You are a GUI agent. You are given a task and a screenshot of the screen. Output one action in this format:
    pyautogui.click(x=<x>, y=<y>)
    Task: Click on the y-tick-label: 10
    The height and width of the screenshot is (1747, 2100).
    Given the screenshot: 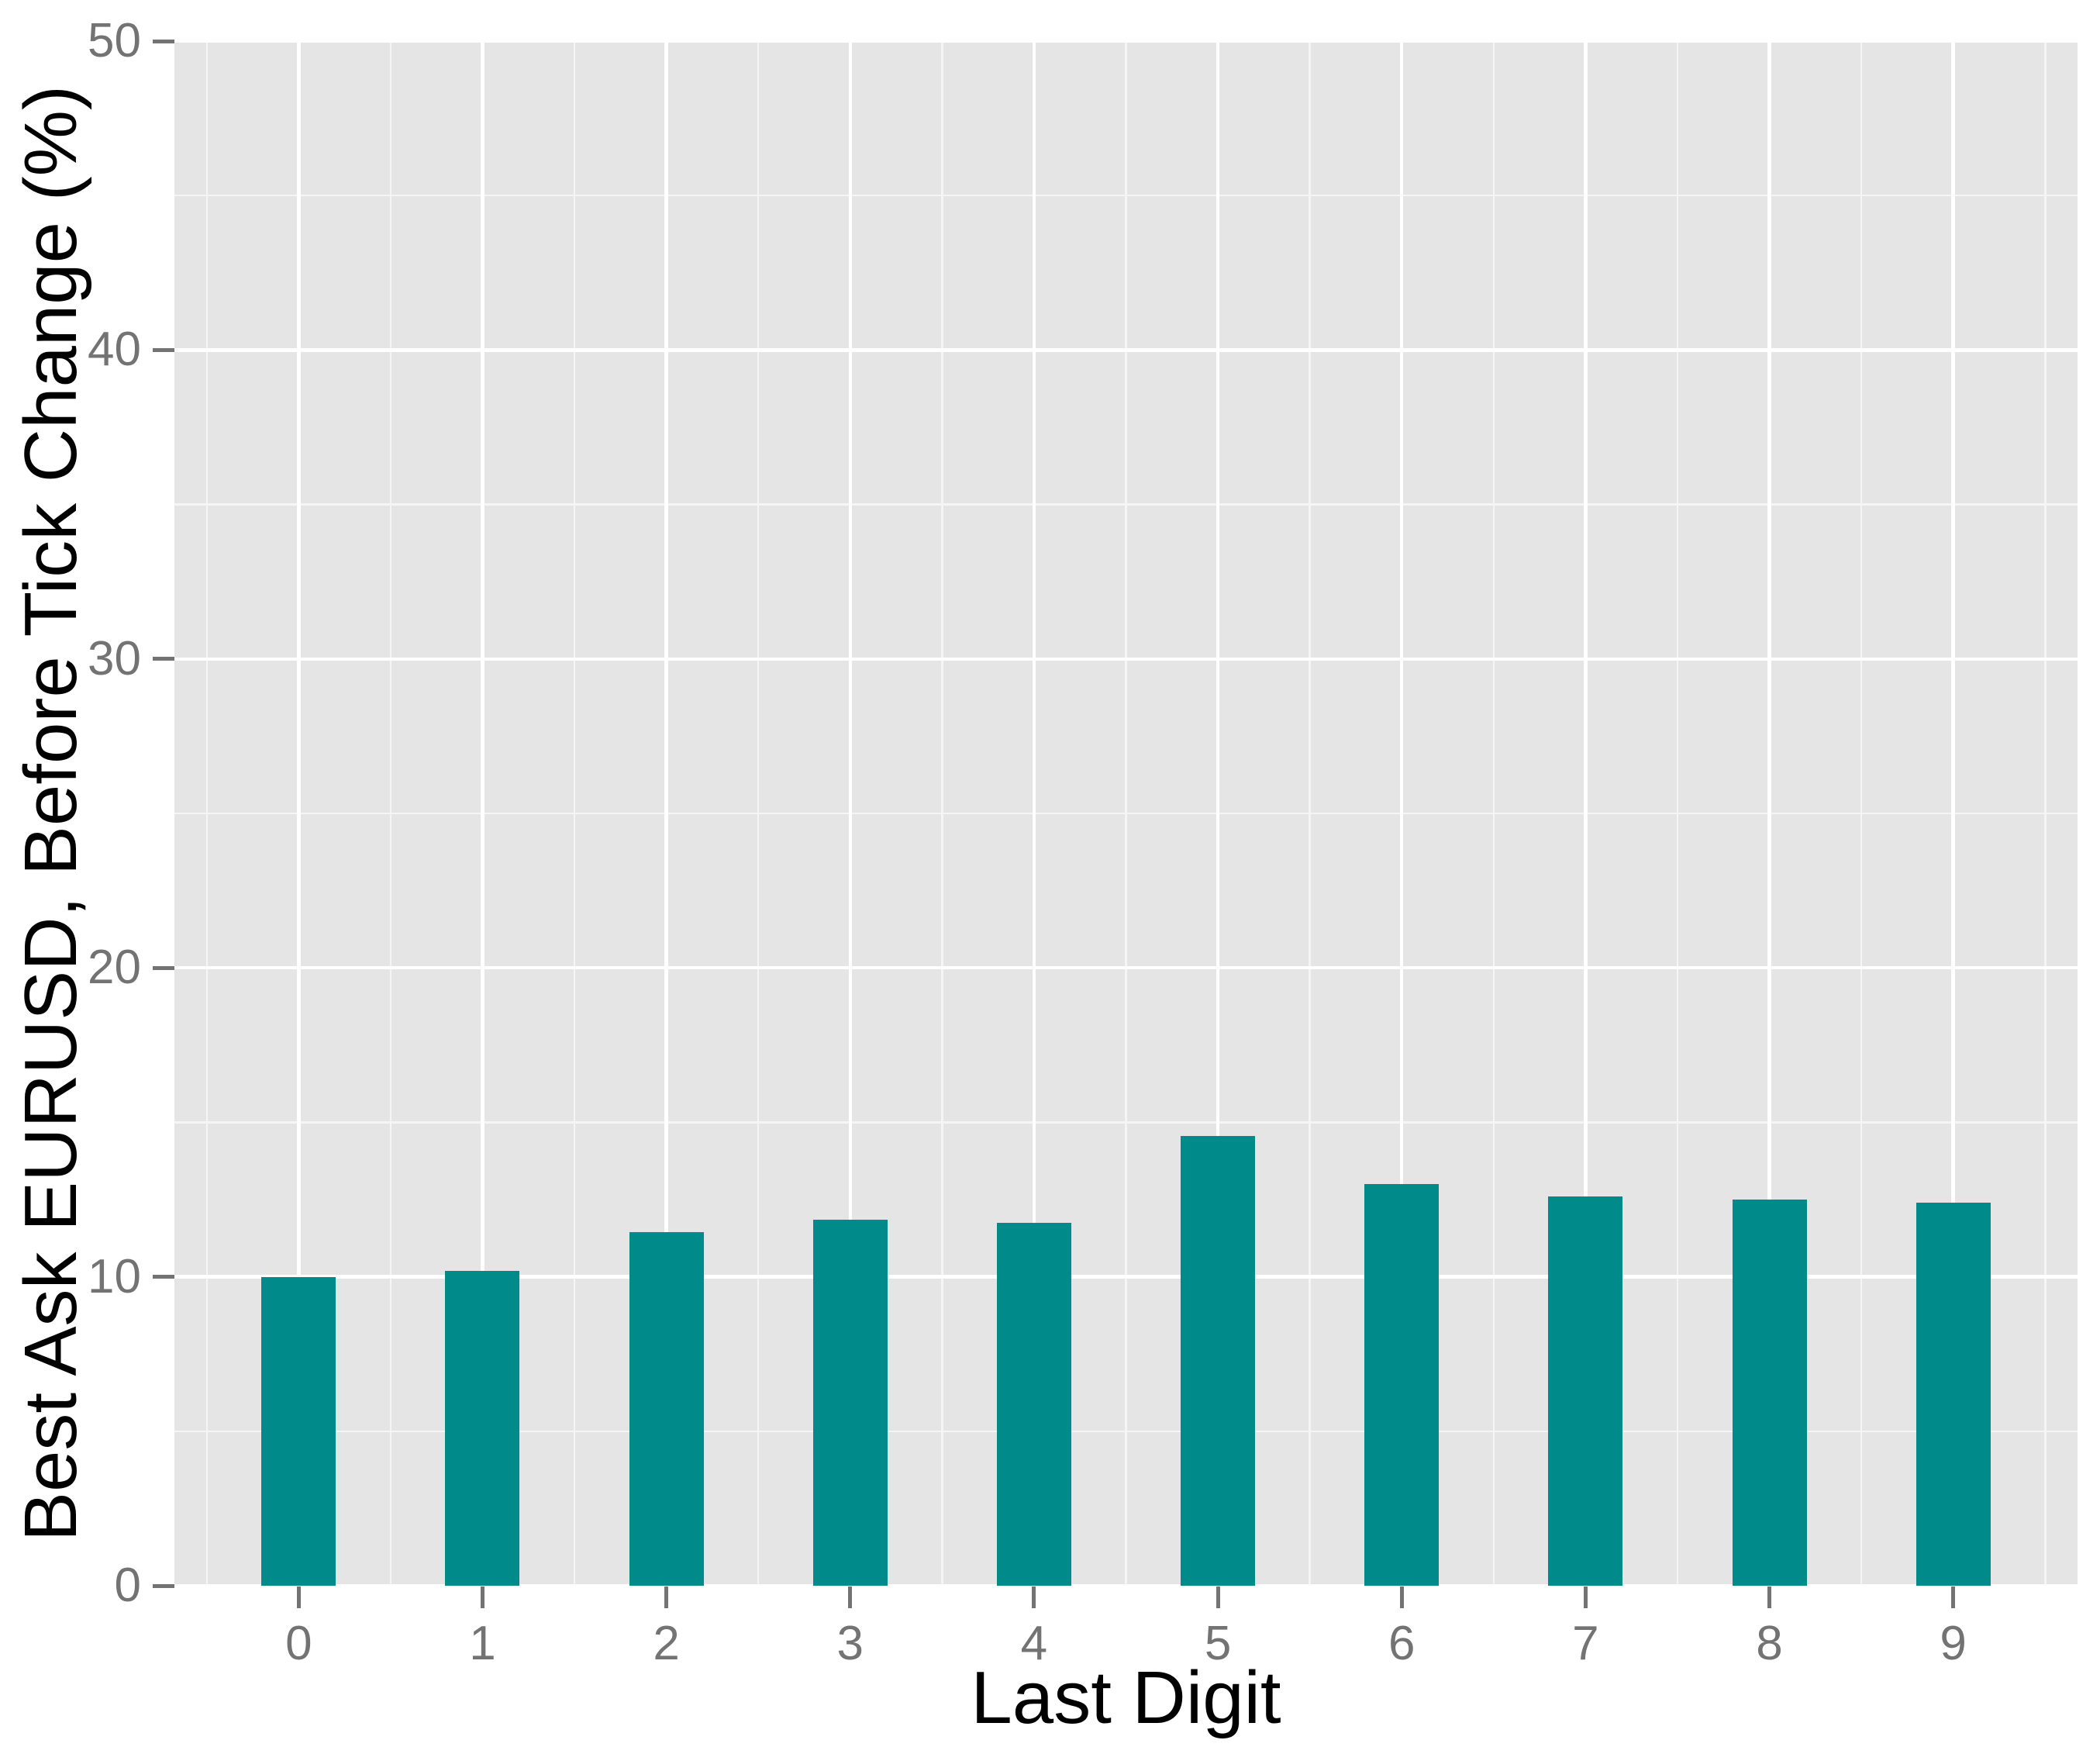 What is the action you would take?
    pyautogui.click(x=115, y=1276)
    